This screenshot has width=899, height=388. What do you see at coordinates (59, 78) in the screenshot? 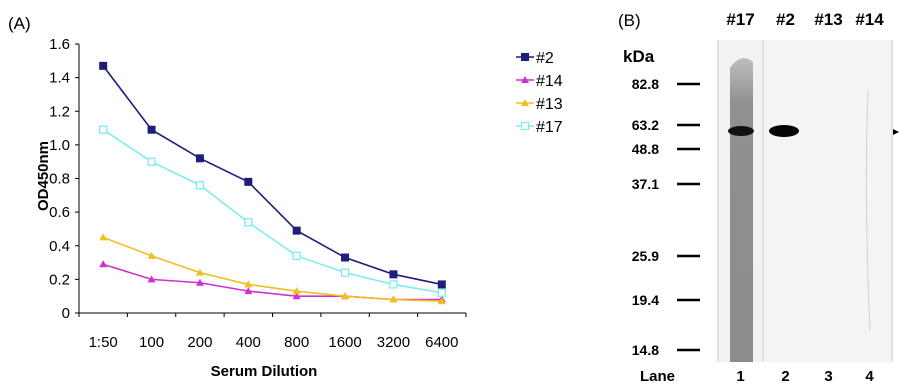
I see `y-tick-label: 1.4` at bounding box center [59, 78].